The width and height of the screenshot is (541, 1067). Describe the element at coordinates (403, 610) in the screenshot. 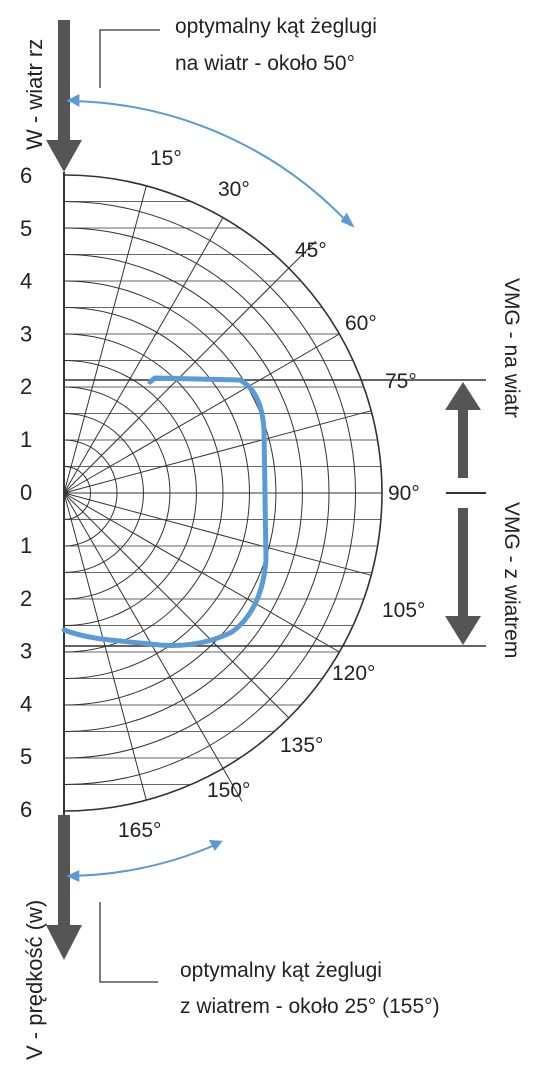

I see `angle-label: 105°` at that location.